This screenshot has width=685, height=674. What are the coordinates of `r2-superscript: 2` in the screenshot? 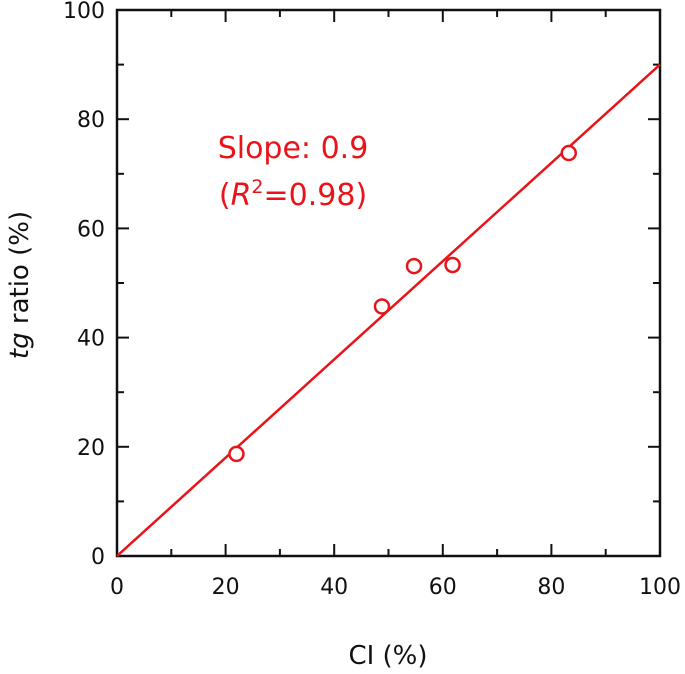 It's located at (257, 187).